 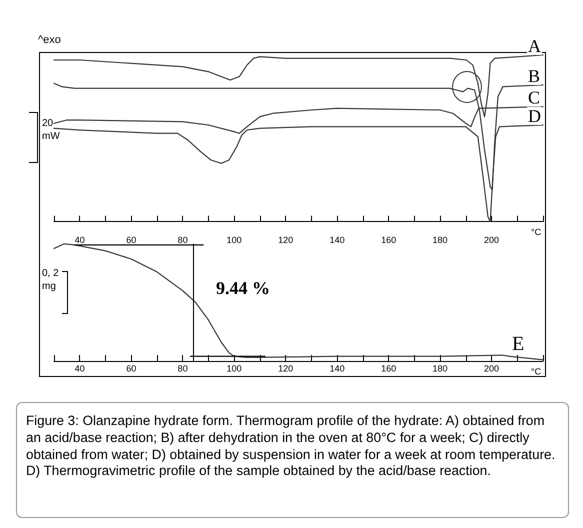 What do you see at coordinates (49, 41) in the screenshot?
I see `text: ^exo` at bounding box center [49, 41].